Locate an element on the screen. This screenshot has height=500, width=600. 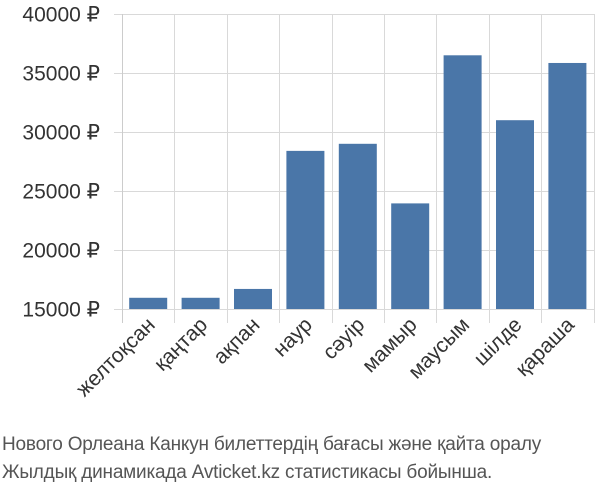
x-tick-label: қаңтар is located at coordinates (181, 344).